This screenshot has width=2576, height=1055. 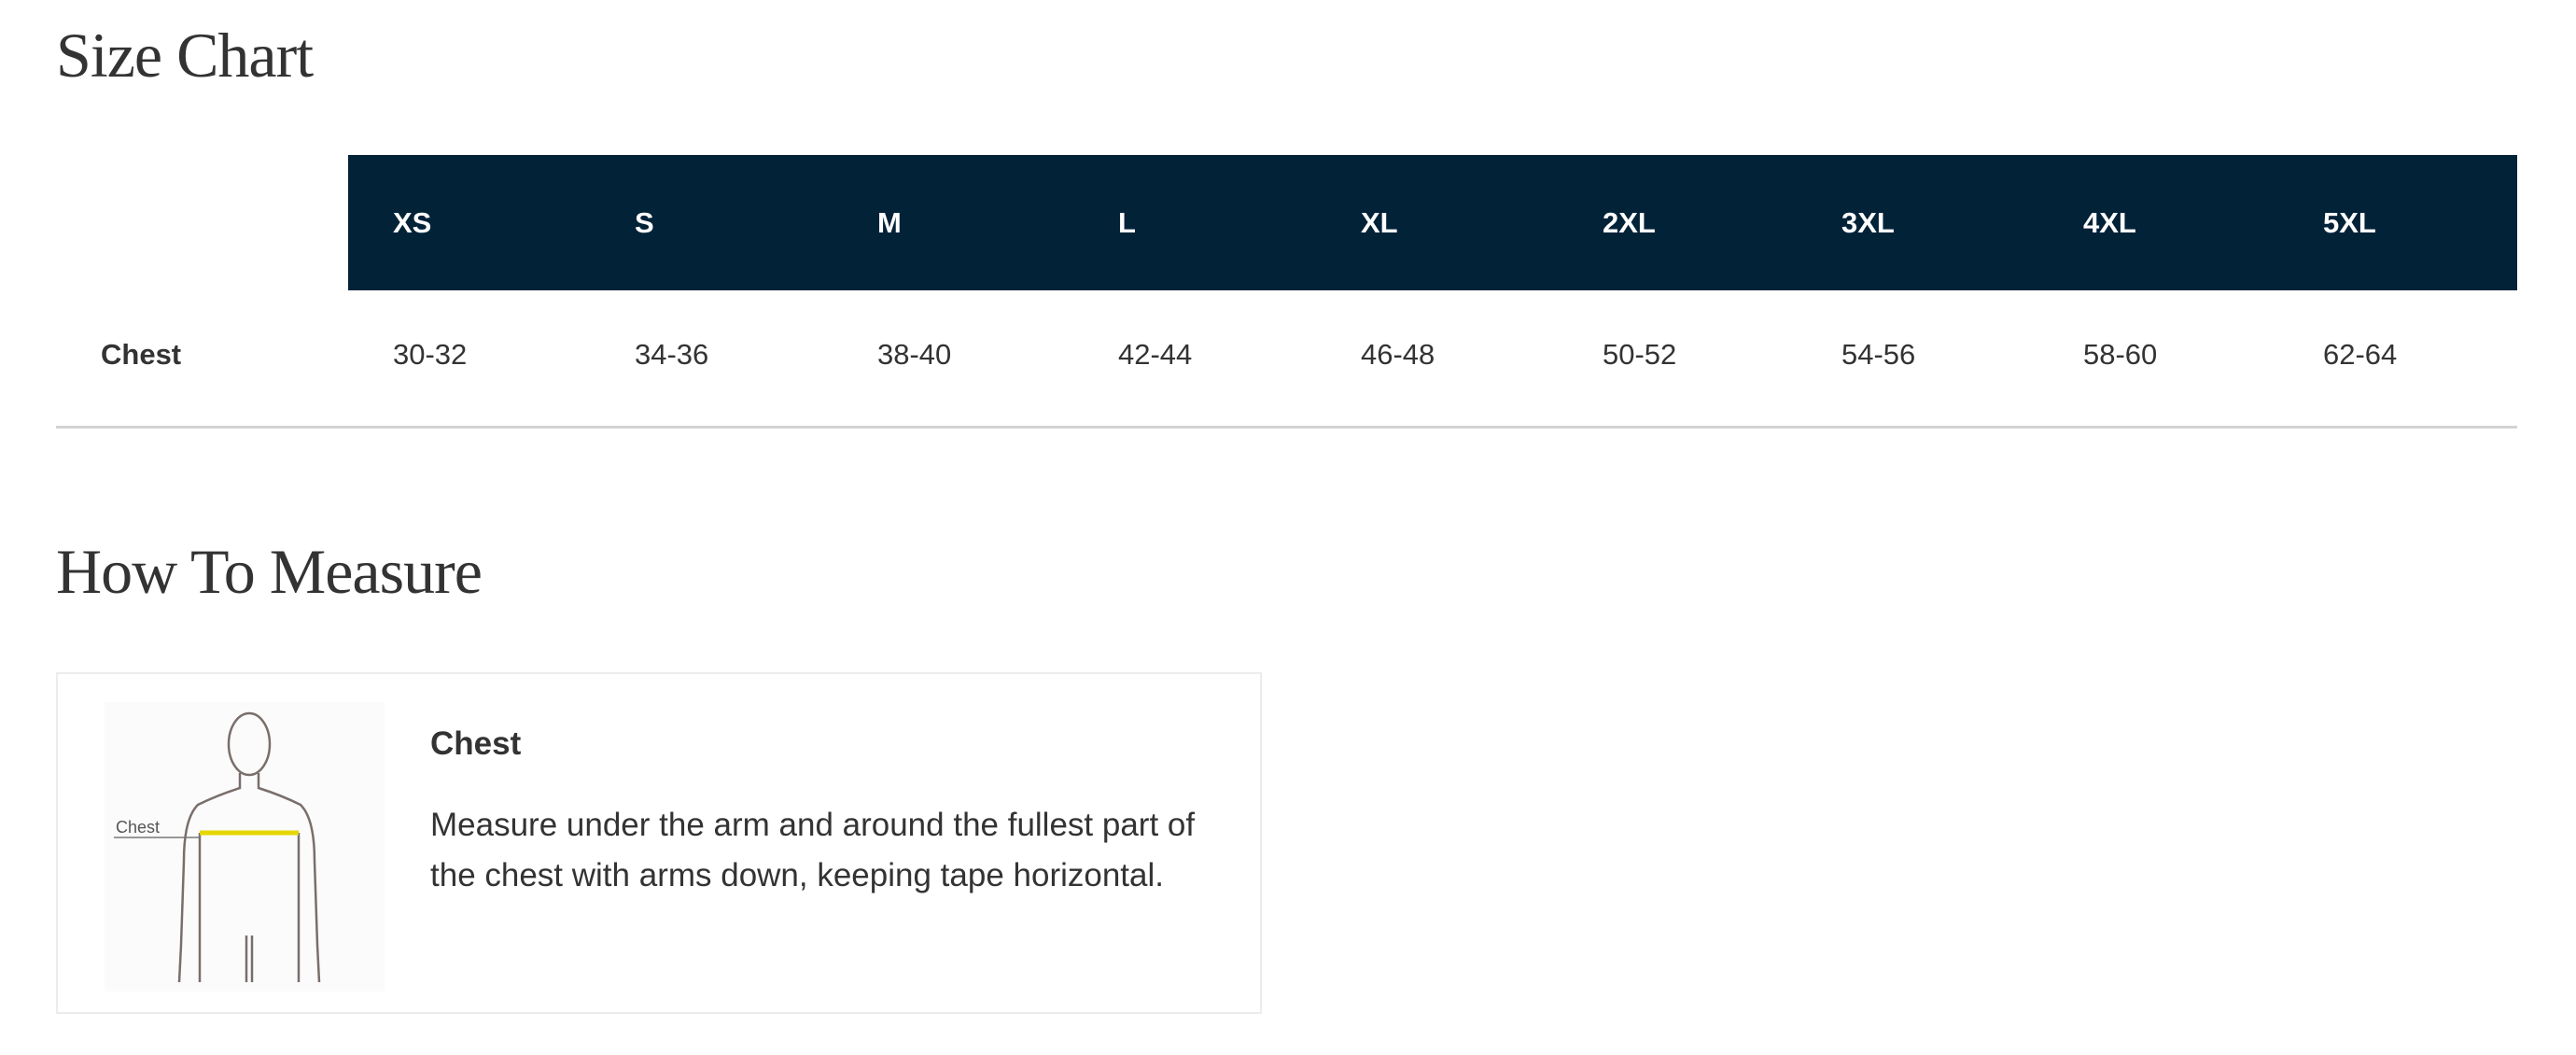 I want to click on figure-label: Chest, so click(x=138, y=827).